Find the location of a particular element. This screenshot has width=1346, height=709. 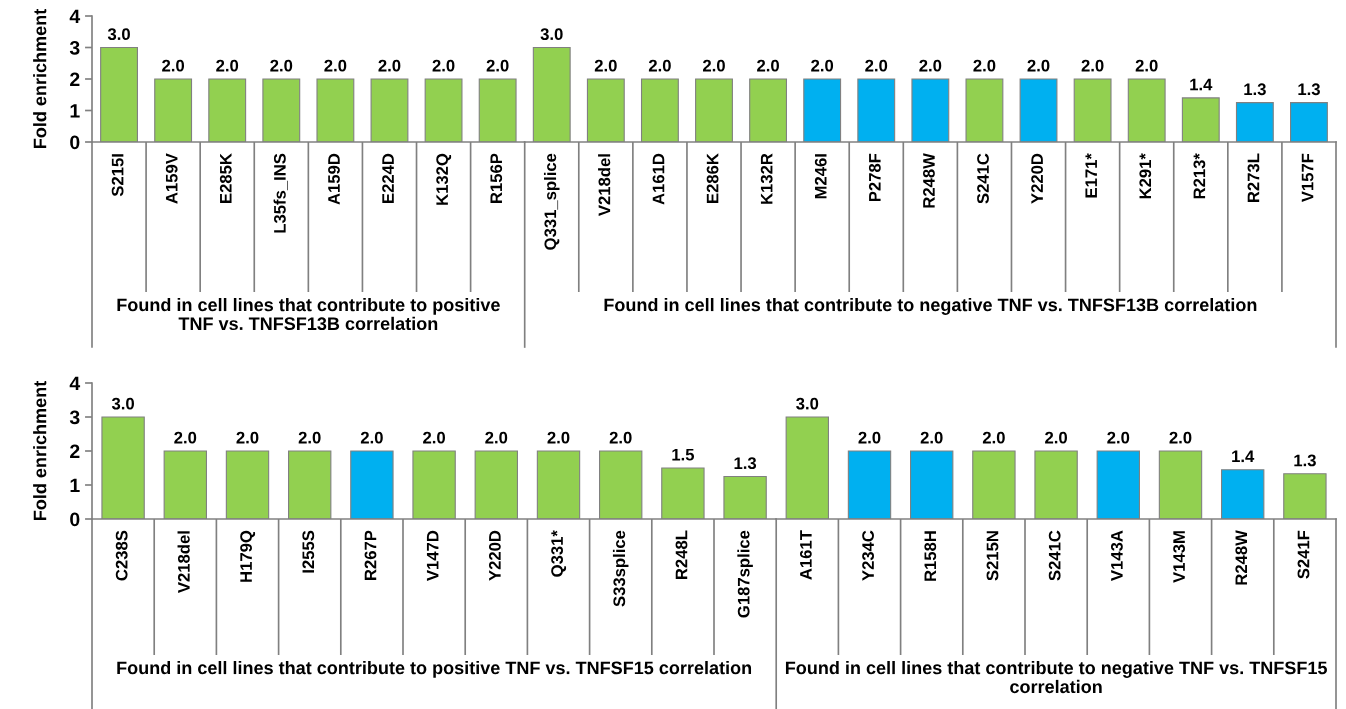

x-tick-label: P278F is located at coordinates (874, 177).